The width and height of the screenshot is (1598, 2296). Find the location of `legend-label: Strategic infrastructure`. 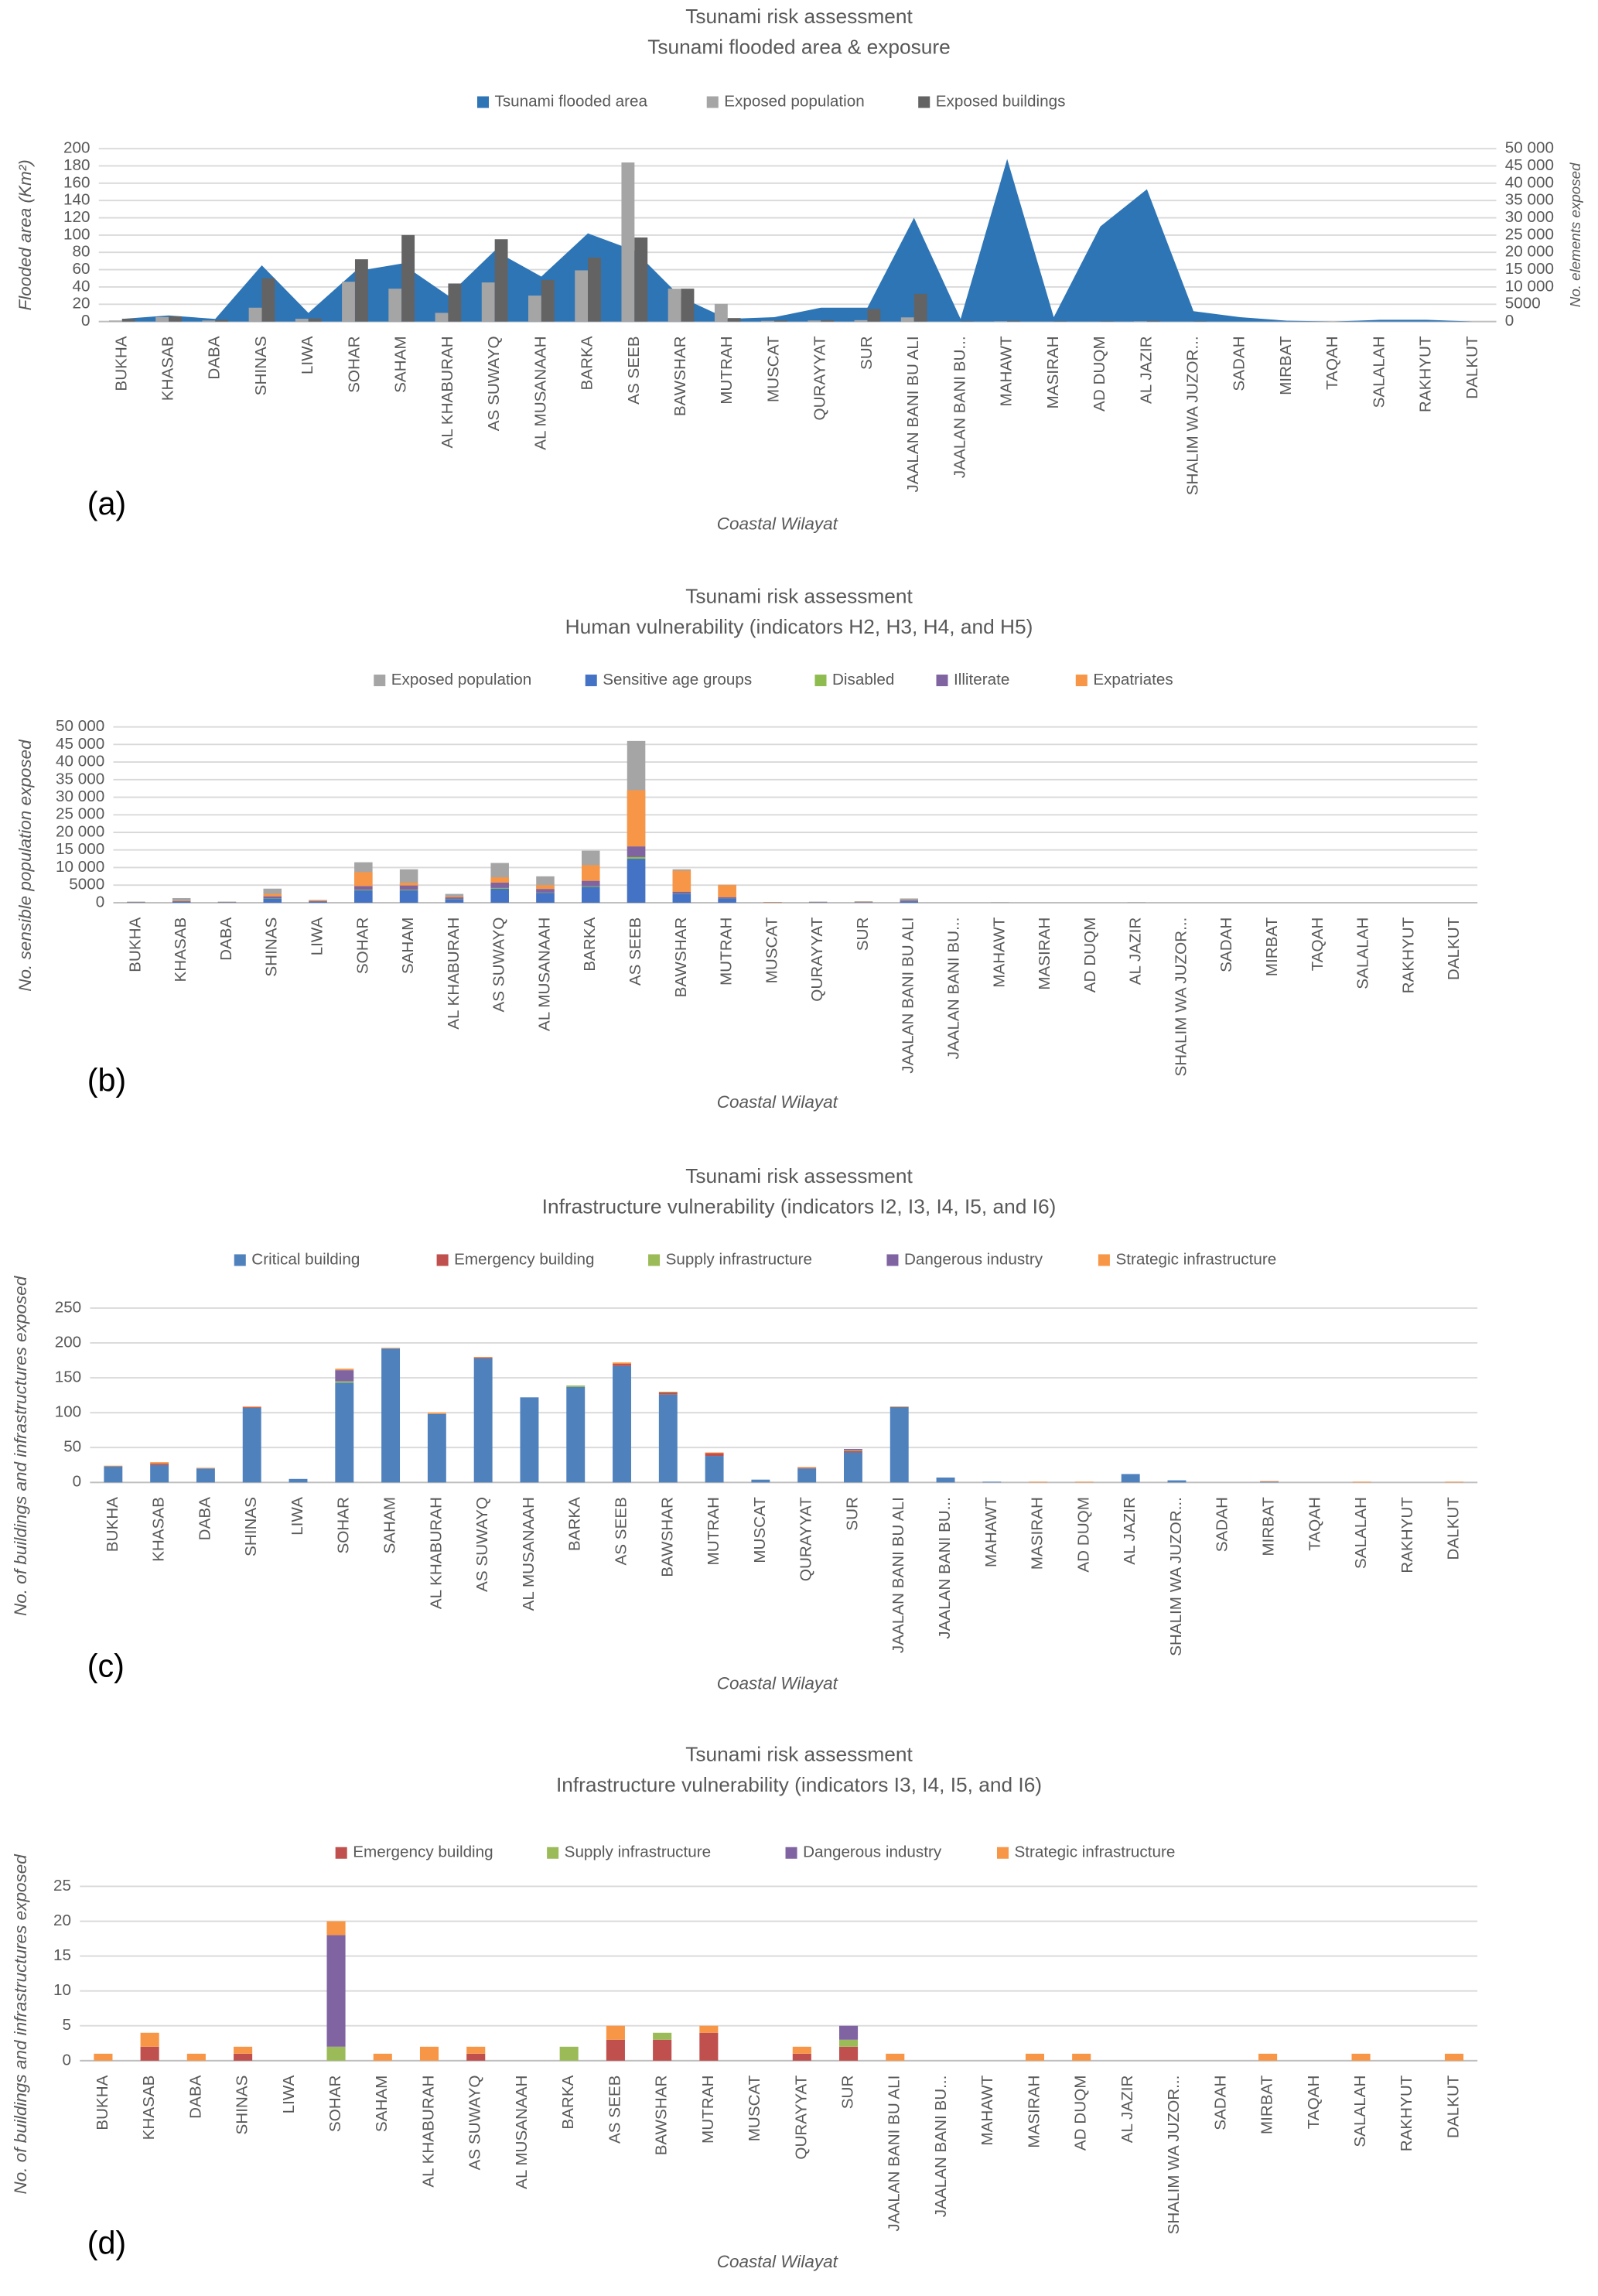

legend-label: Strategic infrastructure is located at coordinates (1095, 1852).